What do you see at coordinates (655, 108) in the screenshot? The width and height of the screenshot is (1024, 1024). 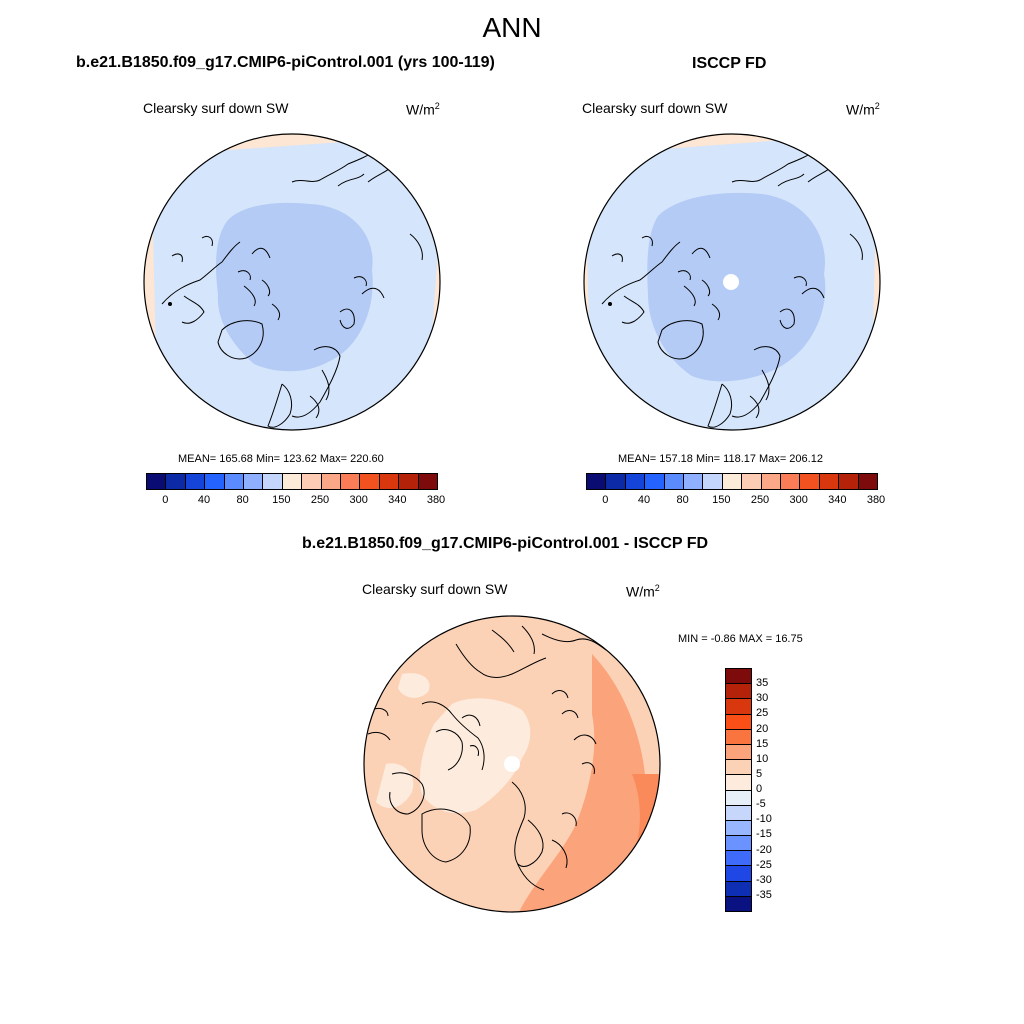 I see `panel-2-variable-label: Clearsky surf down SW` at bounding box center [655, 108].